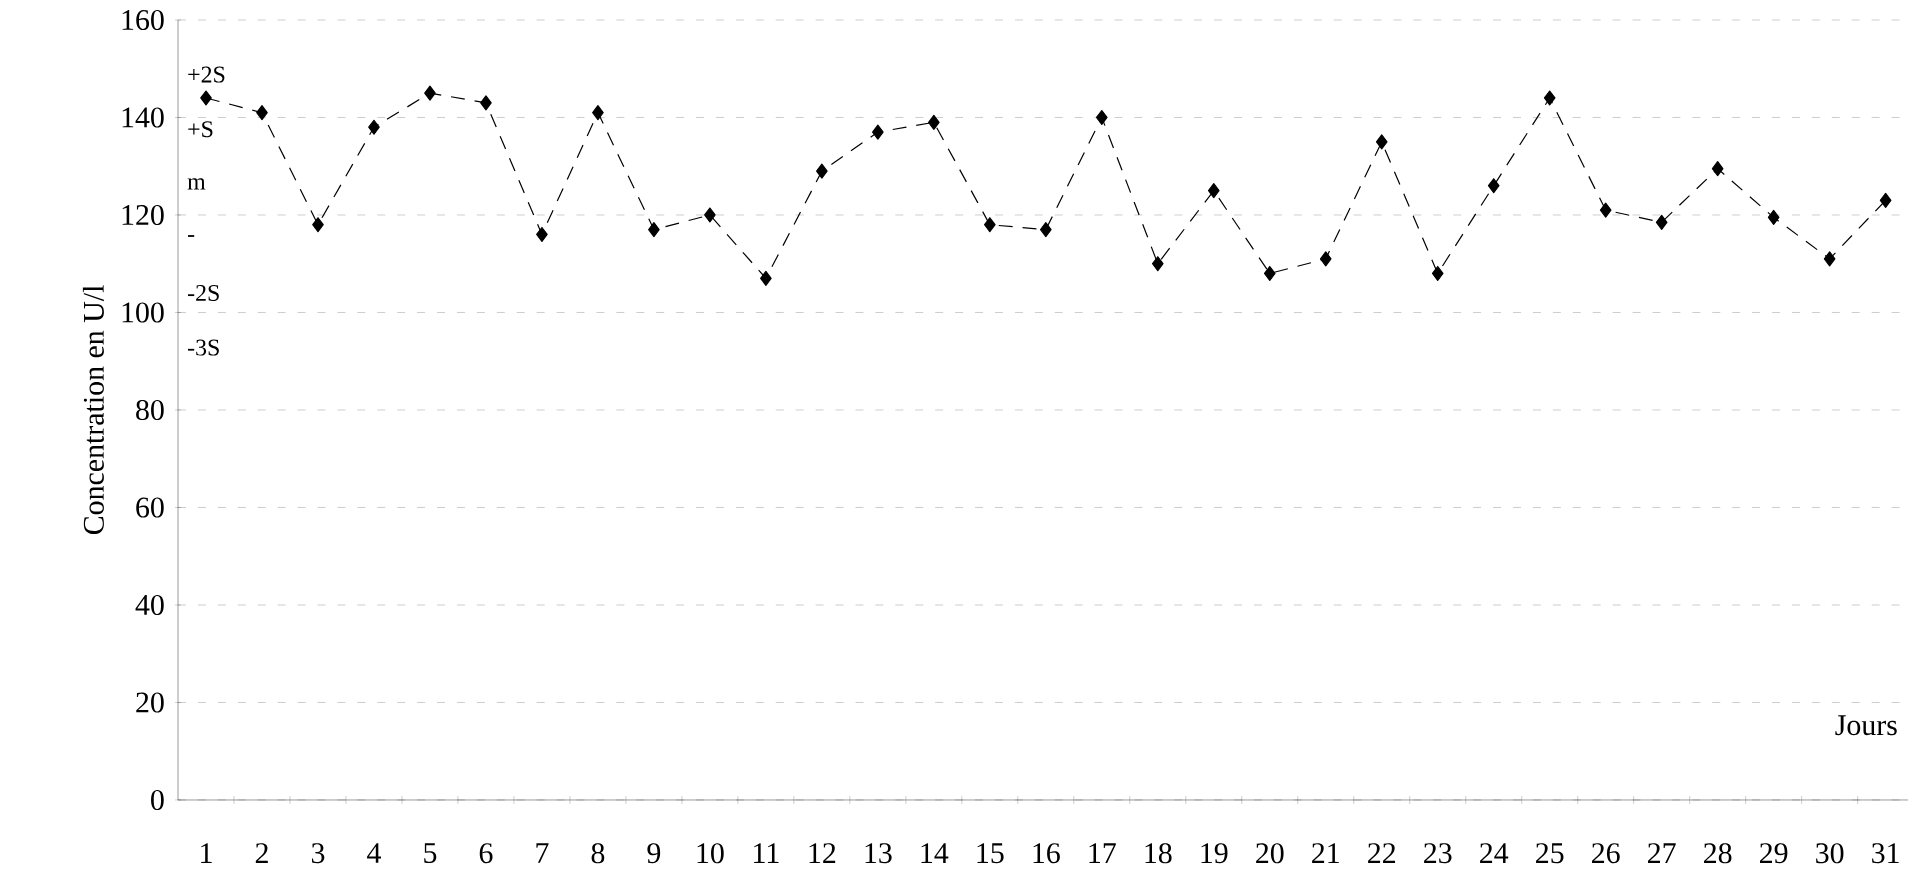 This screenshot has width=1924, height=891. Describe the element at coordinates (200, 129) in the screenshot. I see `annotation: +S` at that location.